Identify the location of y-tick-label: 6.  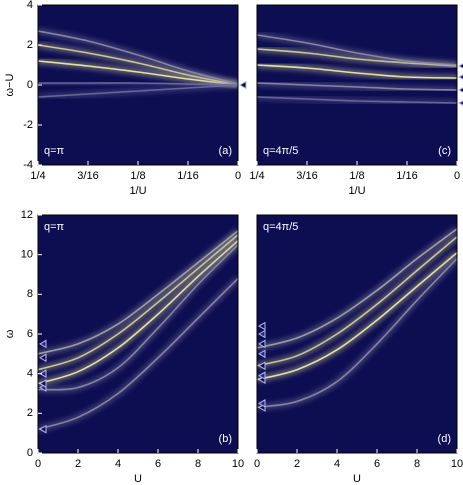
(30, 334).